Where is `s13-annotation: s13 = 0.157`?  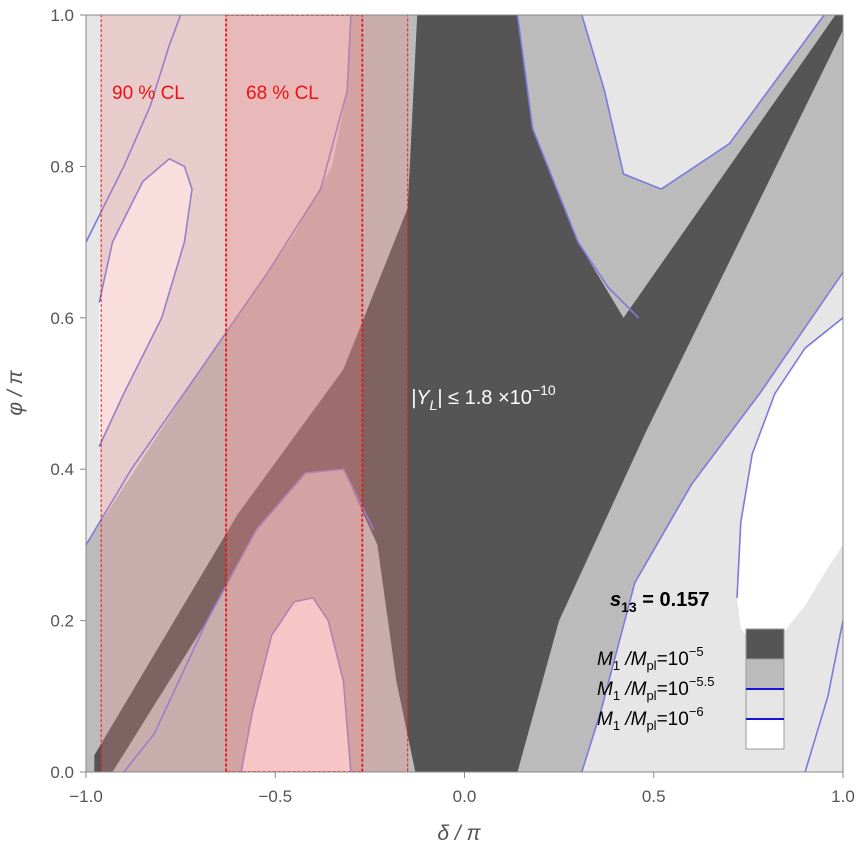 s13-annotation: s13 = 0.157 is located at coordinates (660, 602).